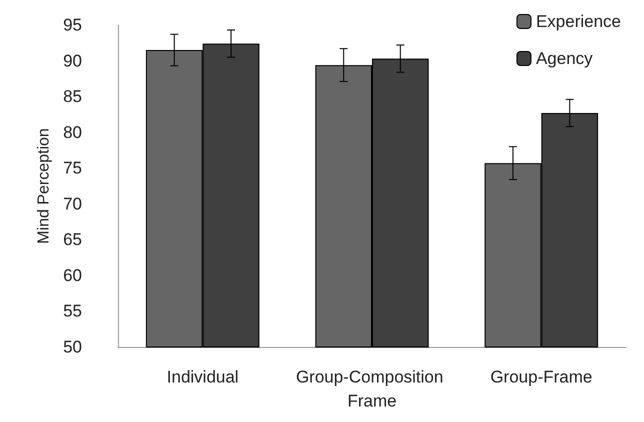 Image resolution: width=644 pixels, height=422 pixels. Describe the element at coordinates (72, 240) in the screenshot. I see `y-tick-label: 65` at that location.